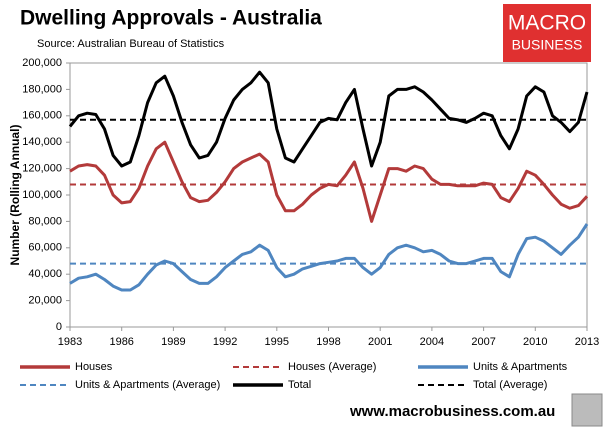  Describe the element at coordinates (332, 367) in the screenshot. I see `legend-label: Houses (Average)` at that location.